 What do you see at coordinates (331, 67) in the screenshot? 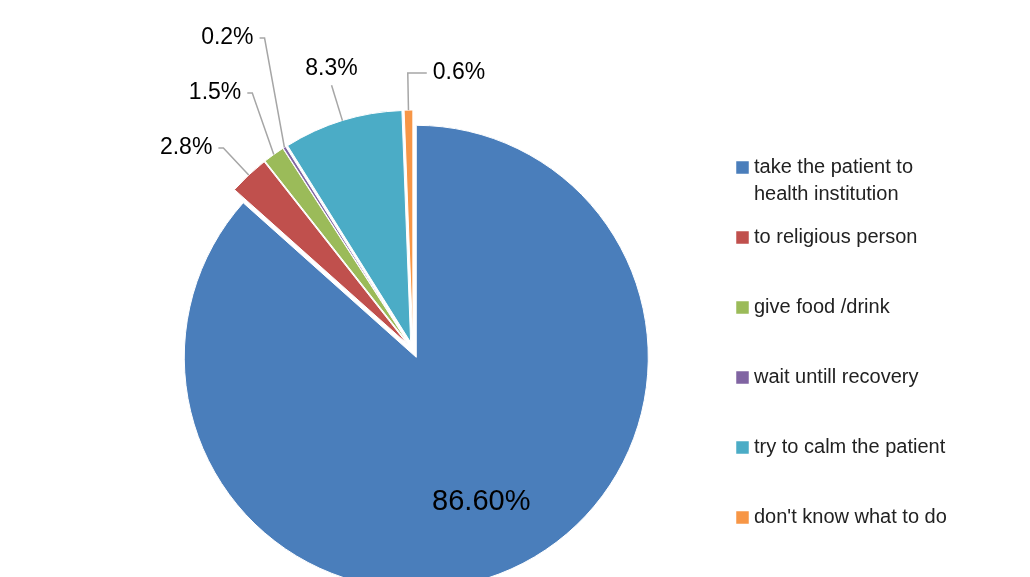
I see `data-label: 8.3%` at bounding box center [331, 67].